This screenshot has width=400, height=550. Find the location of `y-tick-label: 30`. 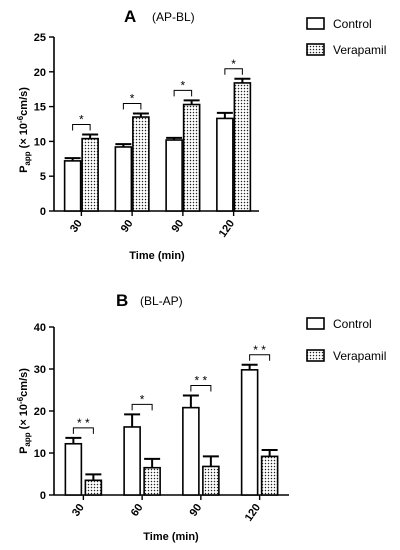

y-tick-label: 30 is located at coordinates (40, 370).